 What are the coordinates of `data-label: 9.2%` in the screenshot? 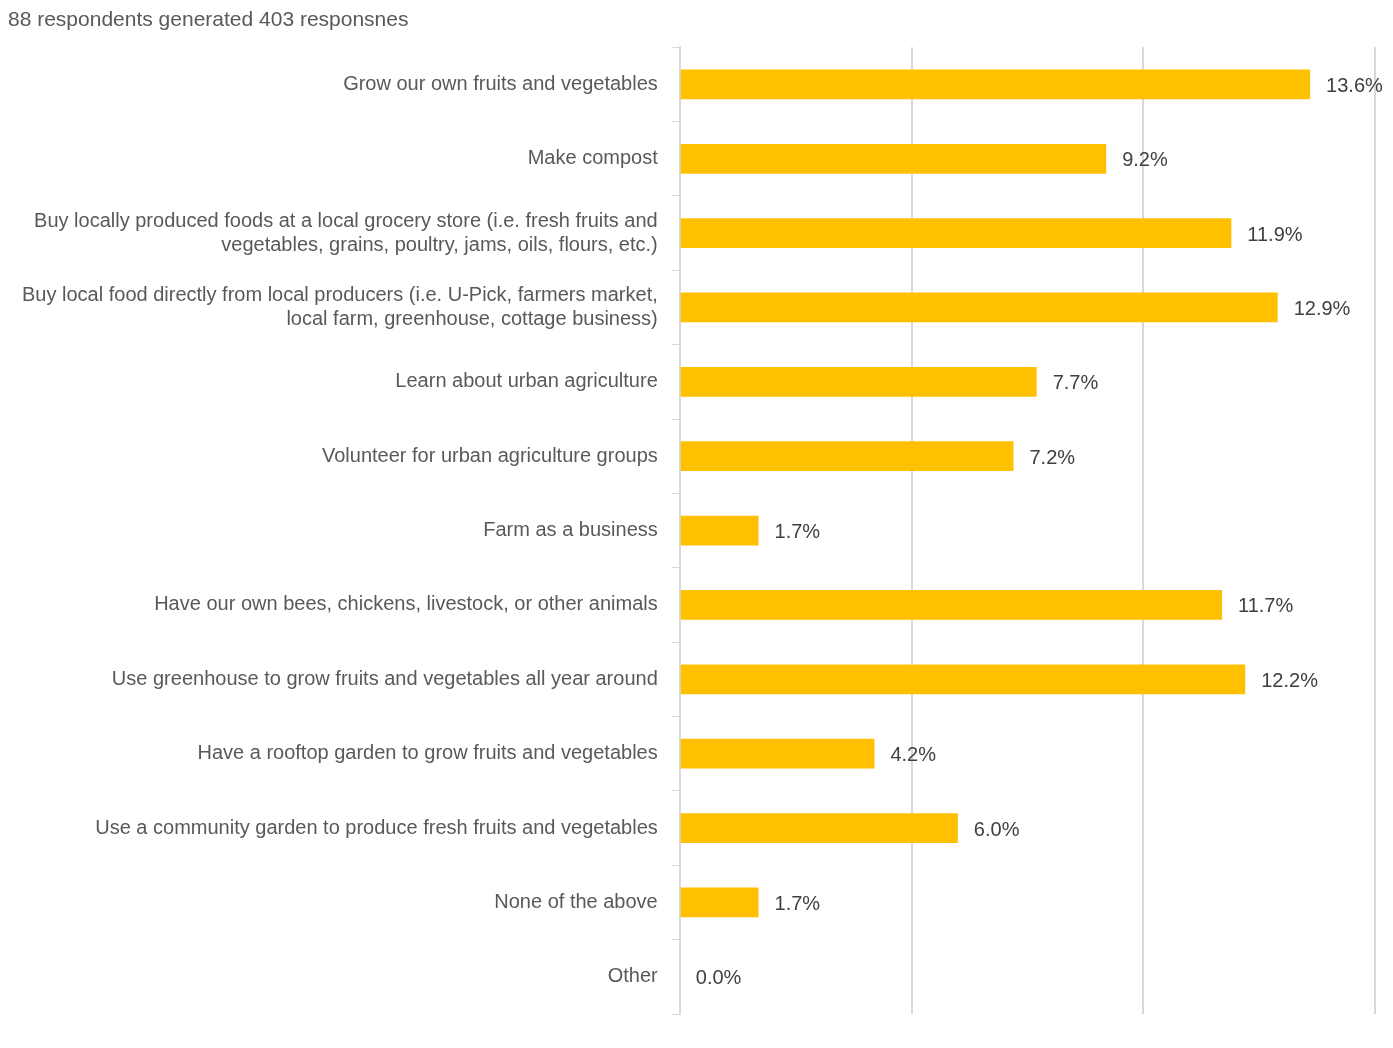 It's located at (1145, 159).